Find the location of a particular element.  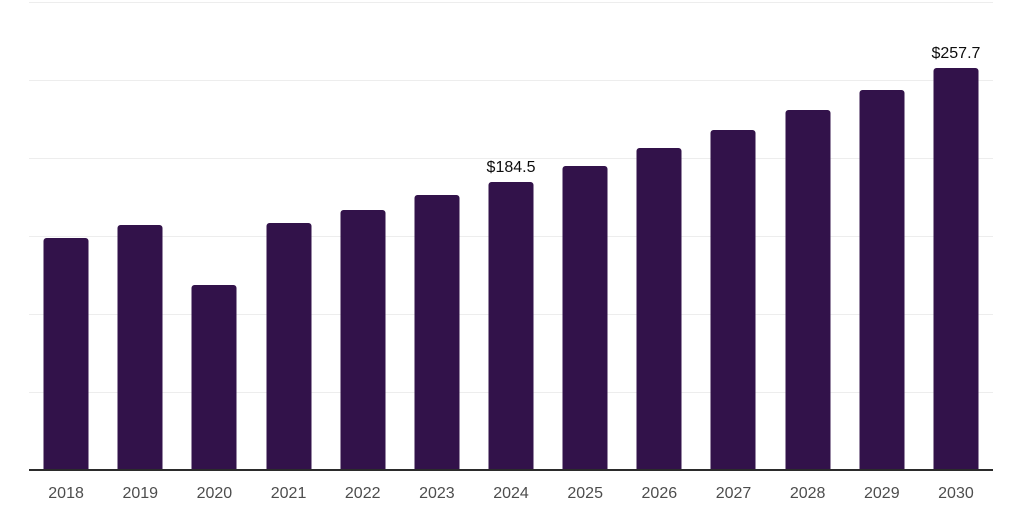

bar-2019 is located at coordinates (140, 347).